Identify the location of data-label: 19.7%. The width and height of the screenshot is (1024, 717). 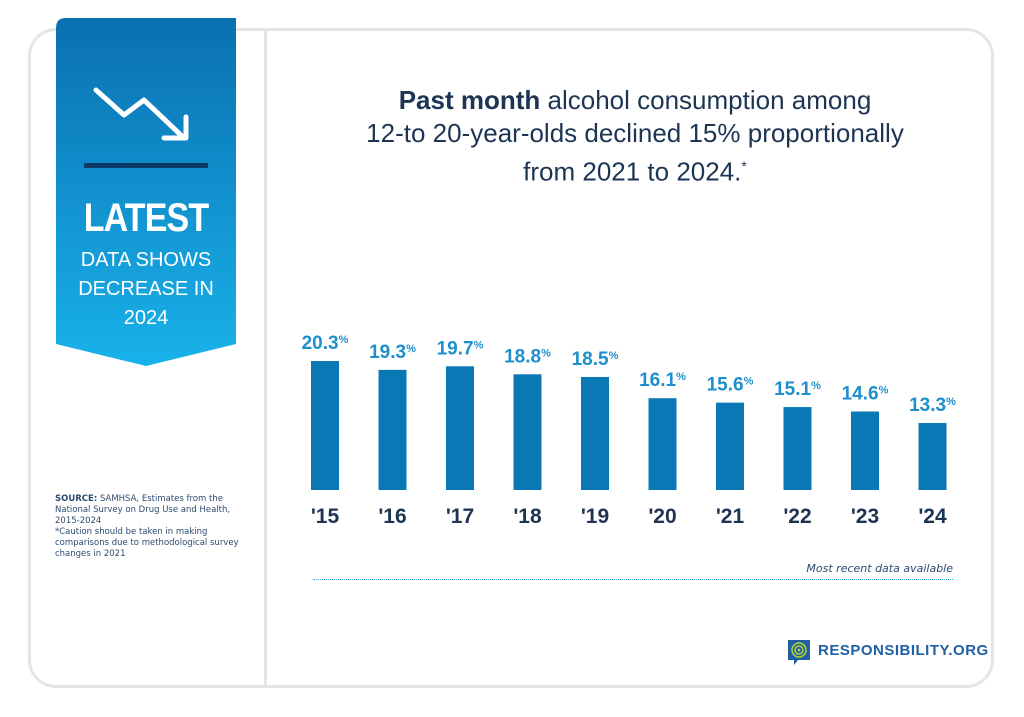
(460, 348).